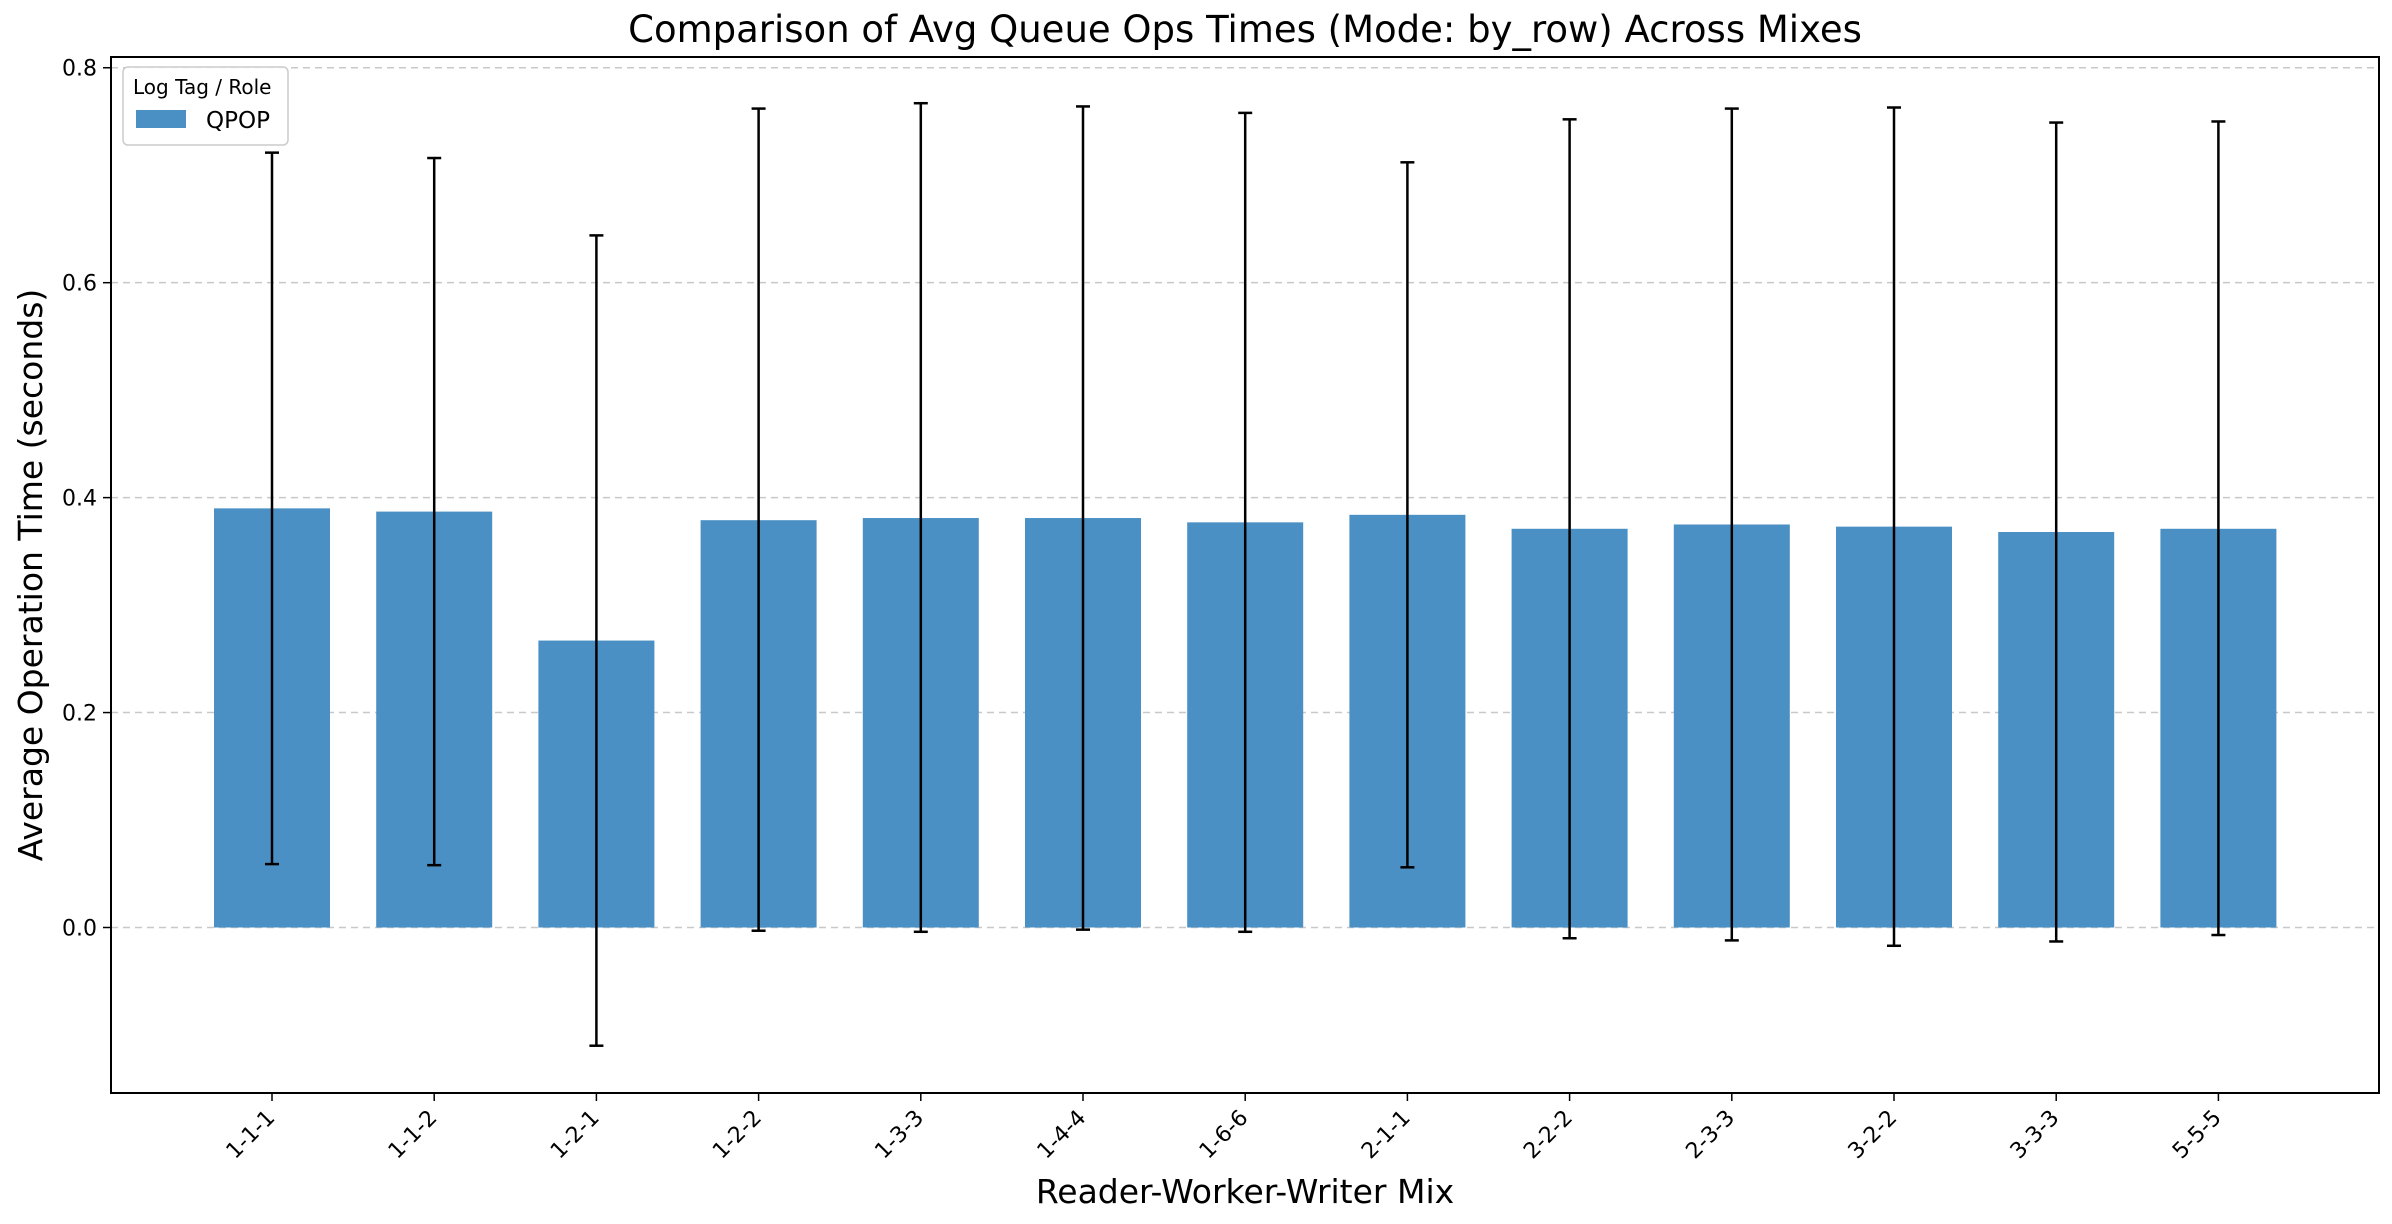  Describe the element at coordinates (1873, 1135) in the screenshot. I see `x-tick-label: 3-2-2` at that location.